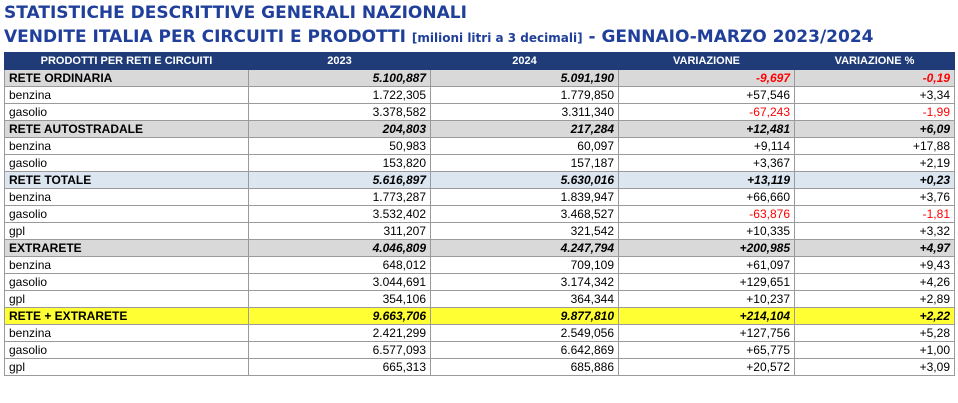 The image size is (958, 403). I want to click on table-row: benzina 1.722,305 1.779,850 +57,546 +3,34, so click(479, 95).